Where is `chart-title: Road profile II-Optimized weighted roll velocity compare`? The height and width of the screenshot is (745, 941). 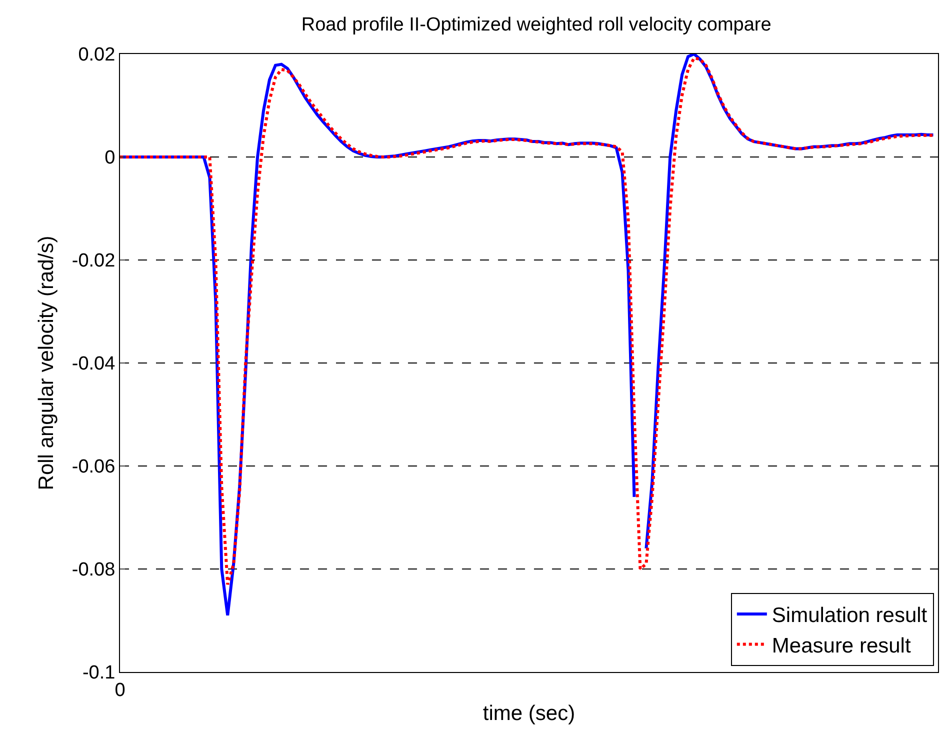
chart-title: Road profile II-Optimized weighted roll velocity compare is located at coordinates (536, 25).